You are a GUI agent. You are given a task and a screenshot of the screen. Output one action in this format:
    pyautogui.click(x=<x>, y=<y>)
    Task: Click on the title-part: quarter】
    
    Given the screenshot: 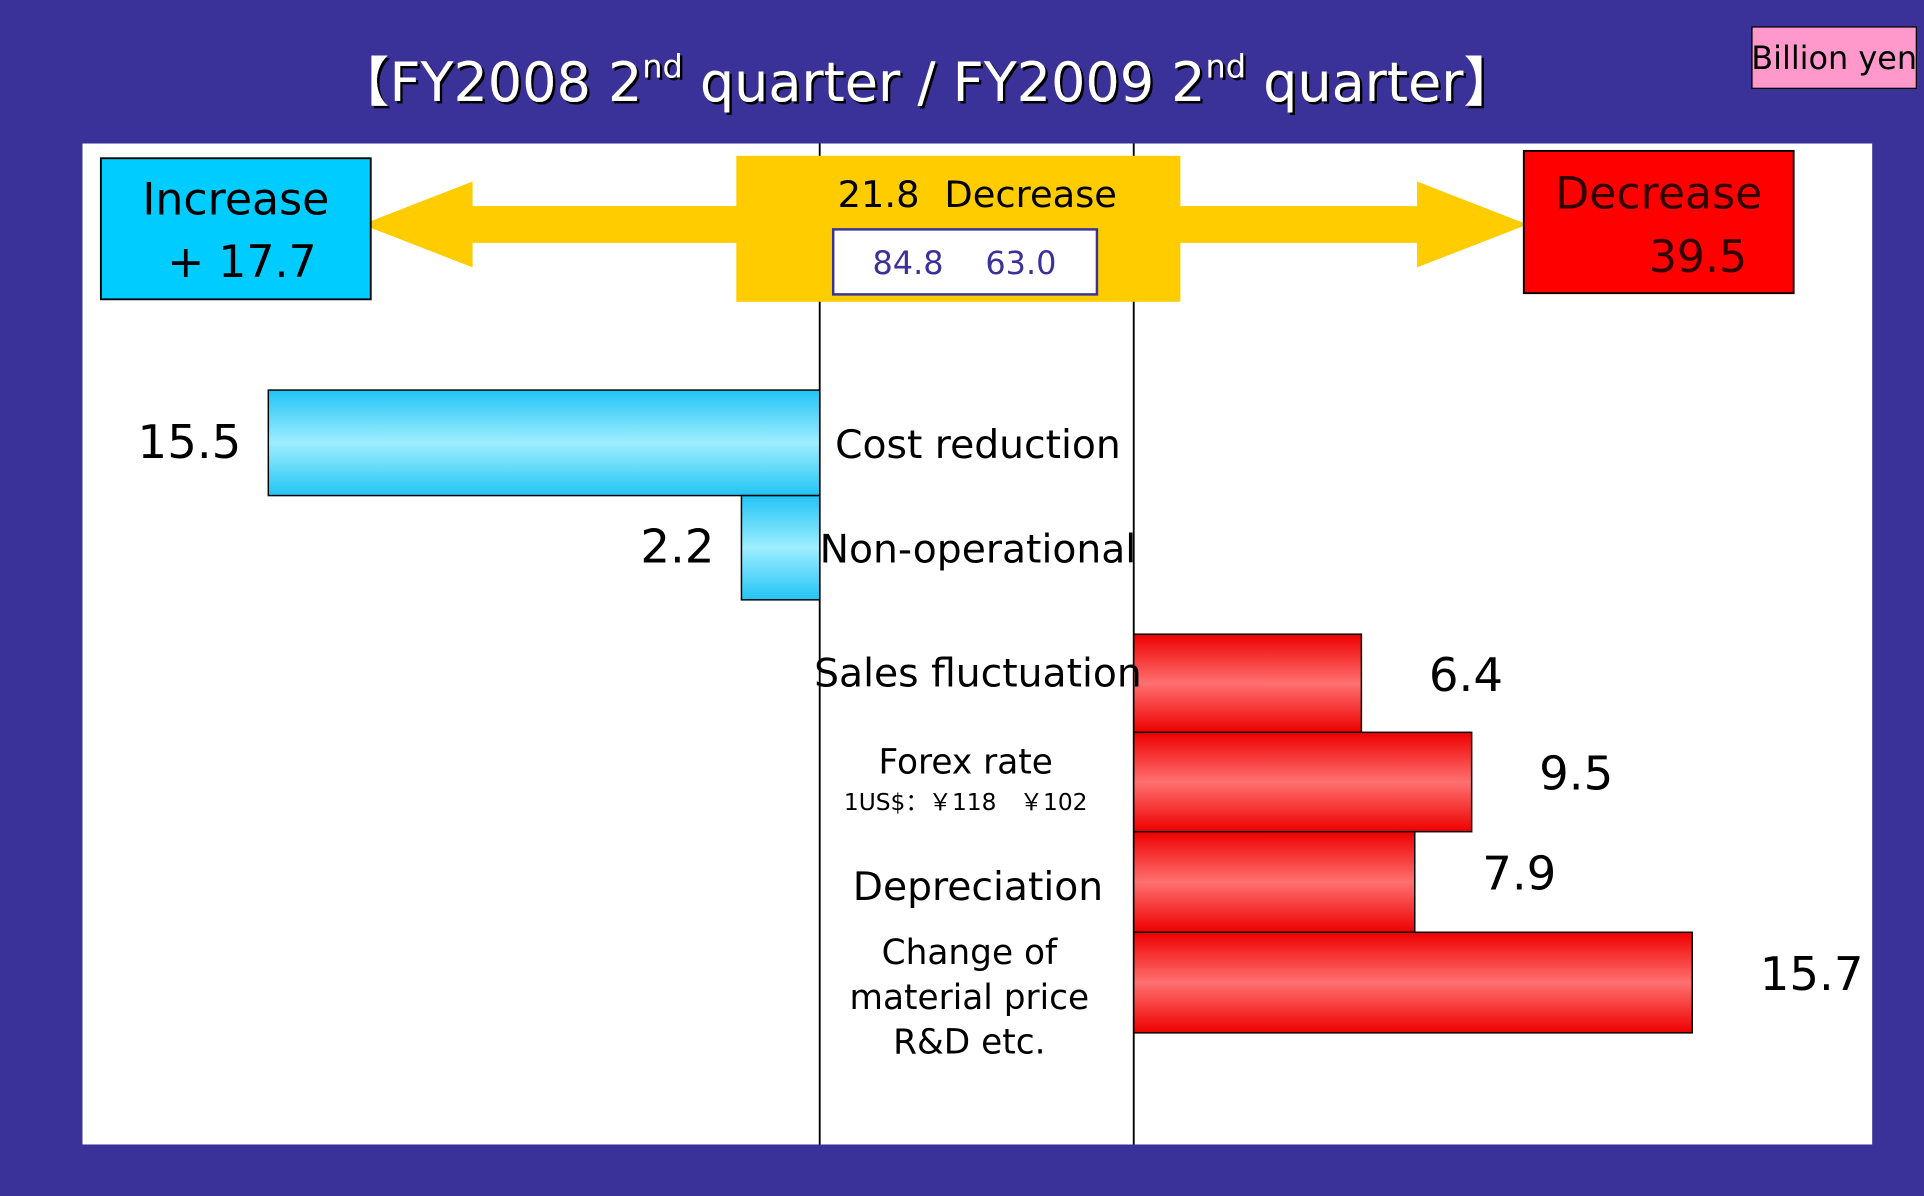 What is the action you would take?
    pyautogui.click(x=1381, y=82)
    